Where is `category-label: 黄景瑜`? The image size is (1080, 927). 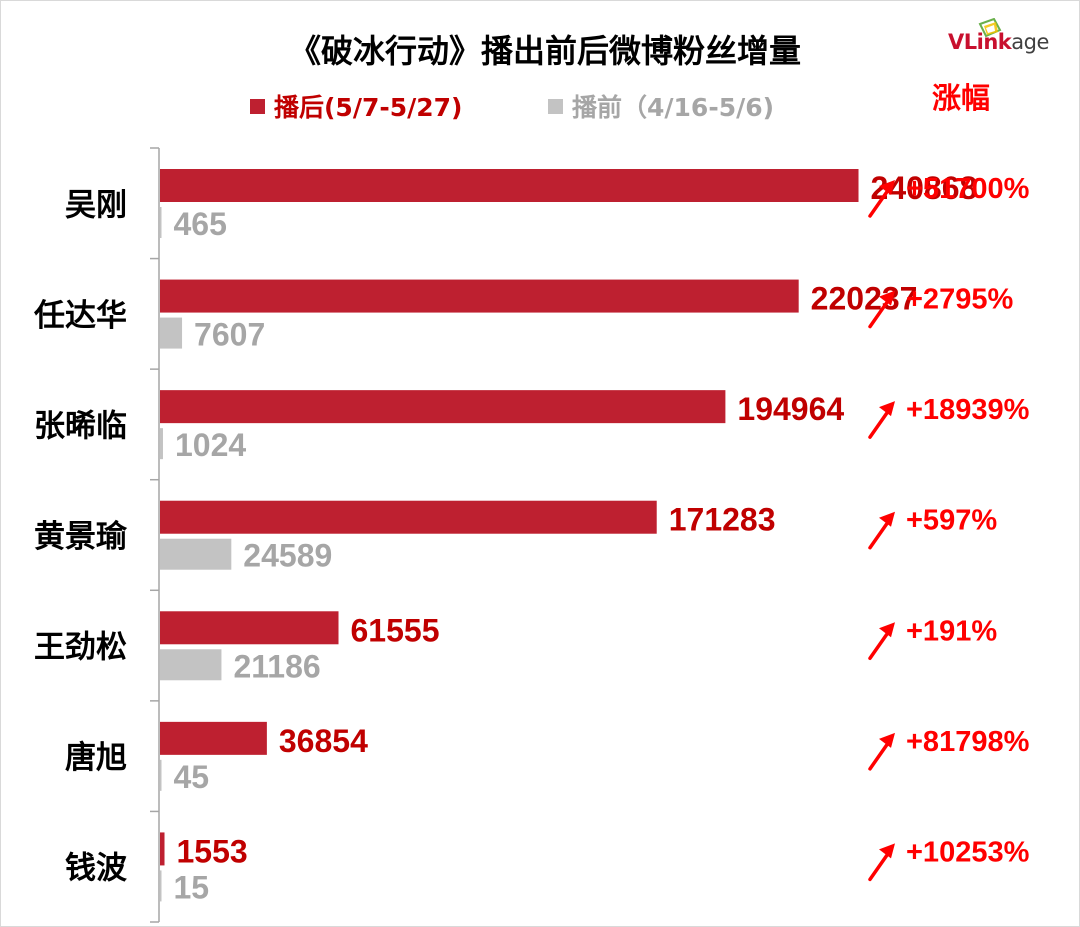
category-label: 黄景瑜 is located at coordinates (81, 537).